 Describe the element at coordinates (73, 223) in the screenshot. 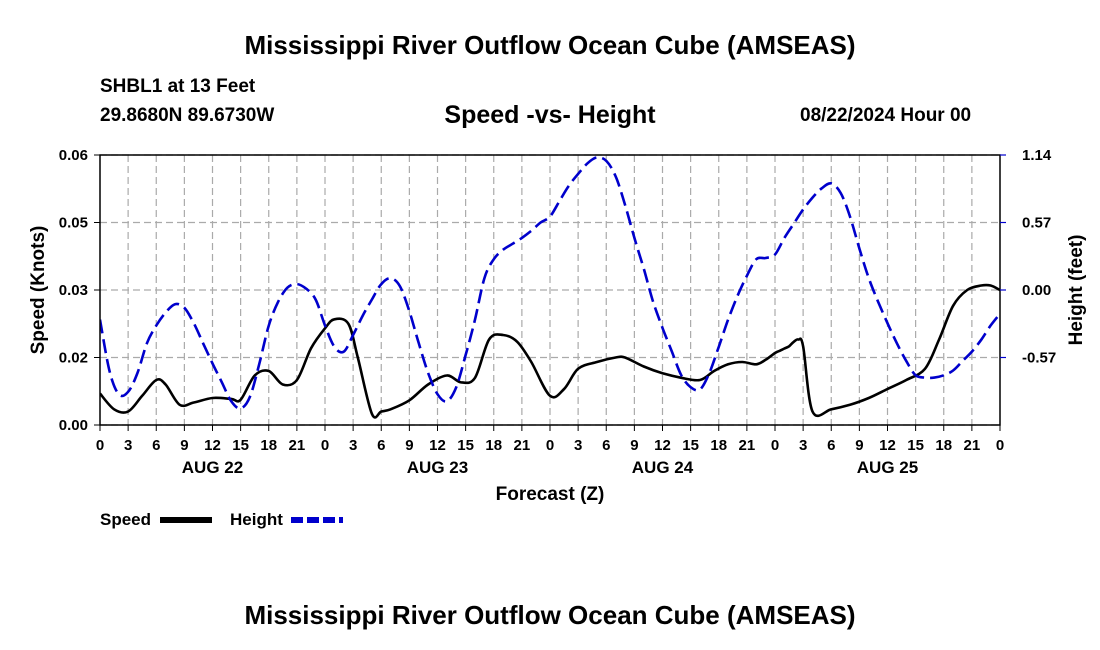

I see `y-tick-label-left: 0.05` at that location.